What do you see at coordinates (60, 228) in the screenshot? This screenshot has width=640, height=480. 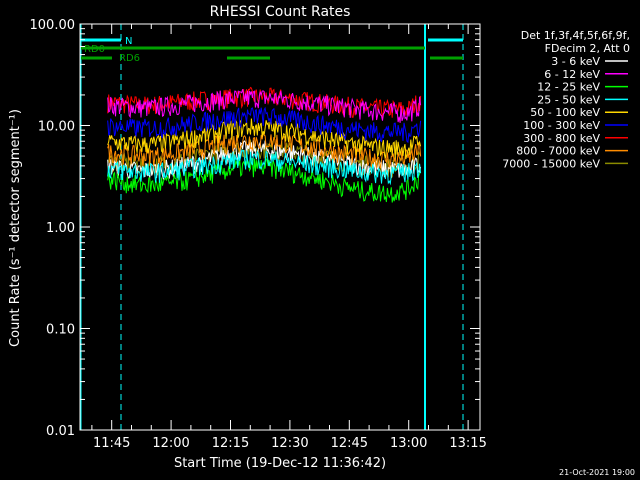 I see `y-tick-label: 1.00` at bounding box center [60, 228].